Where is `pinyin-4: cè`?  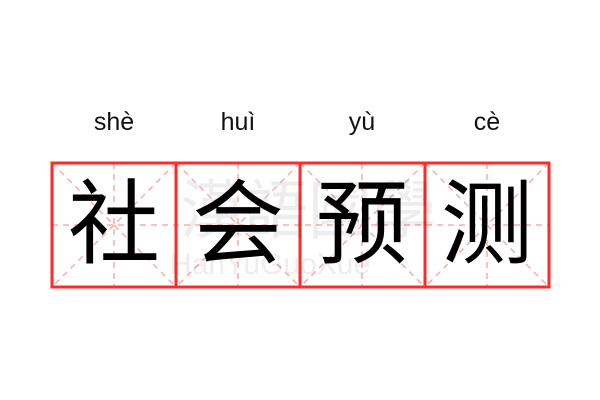
pinyin-4: cè is located at coordinates (487, 122).